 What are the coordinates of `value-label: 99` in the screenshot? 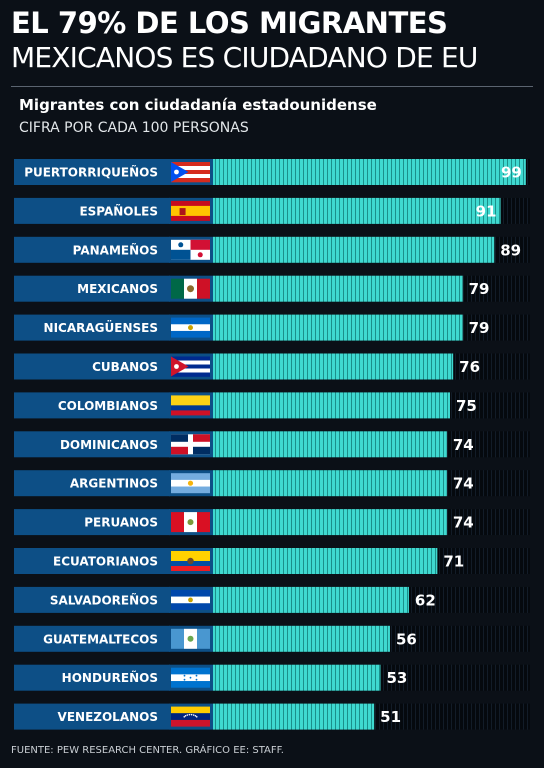 It's located at (511, 173).